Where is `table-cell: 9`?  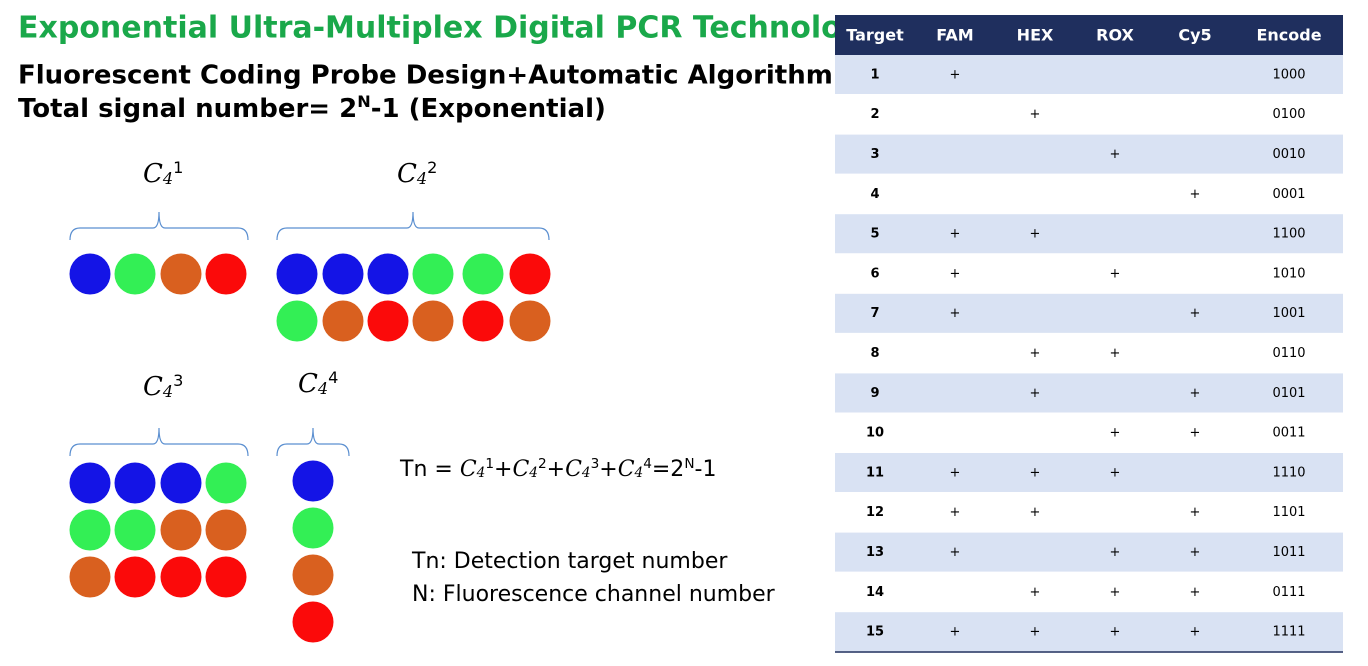
table-cell: 9 is located at coordinates (874, 393).